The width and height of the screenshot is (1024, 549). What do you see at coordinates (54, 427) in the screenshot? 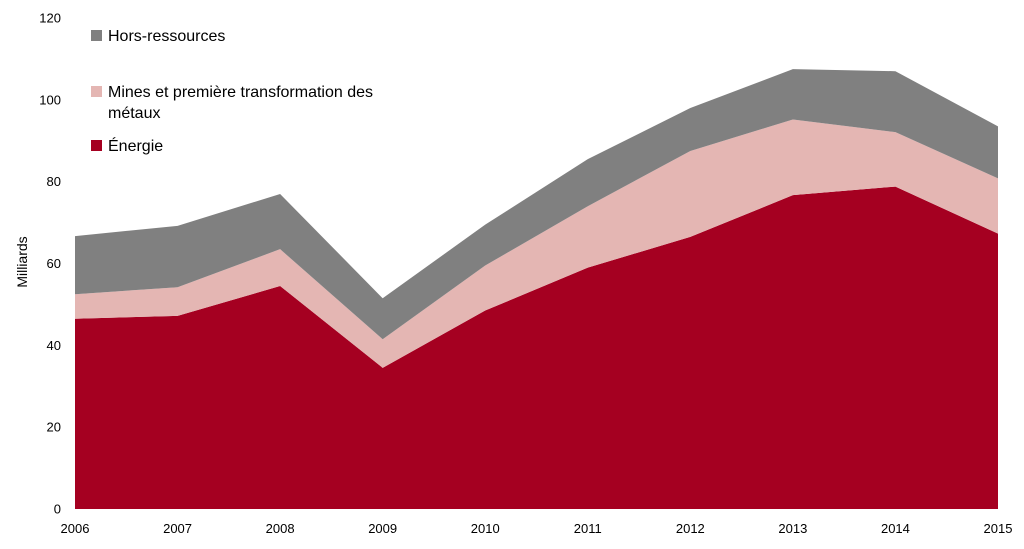
I see `y-tick-label: 20` at bounding box center [54, 427].